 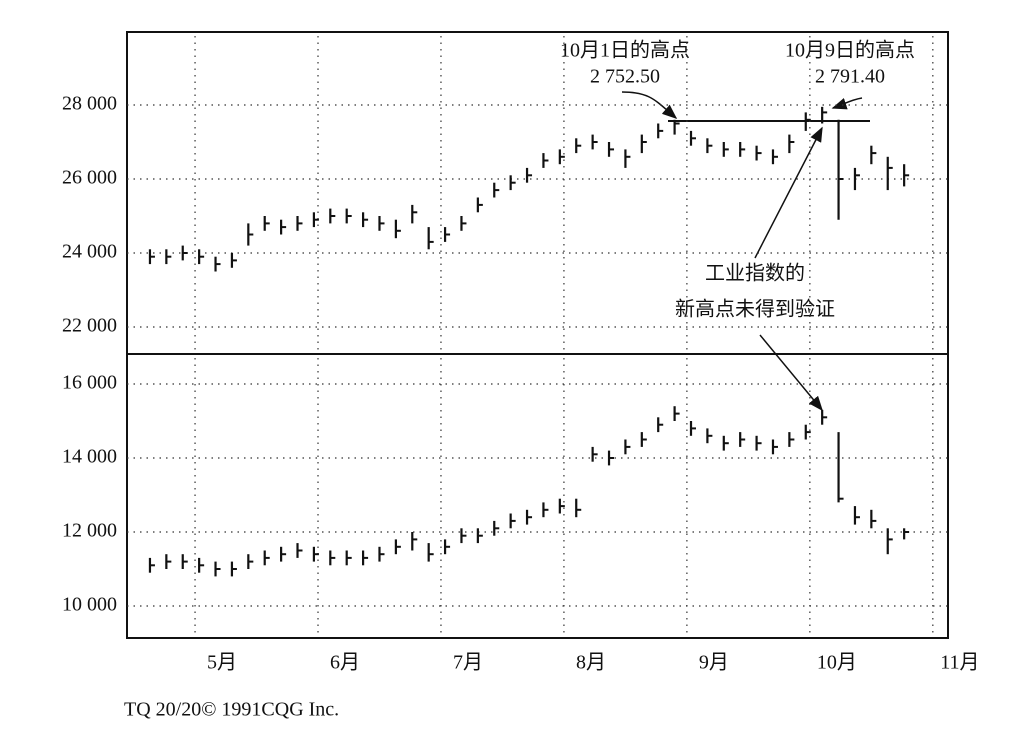 What do you see at coordinates (959, 663) in the screenshot?
I see `x-tick-label: 11月` at bounding box center [959, 663].